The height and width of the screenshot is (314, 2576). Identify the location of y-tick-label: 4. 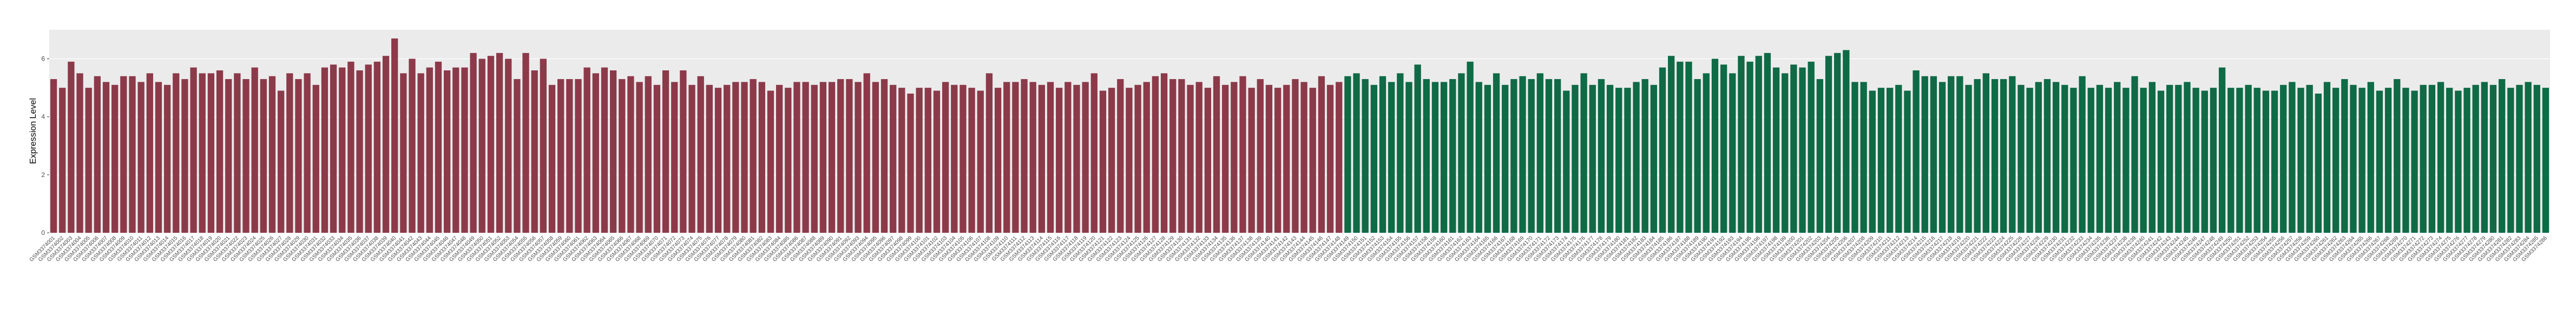
(43, 117).